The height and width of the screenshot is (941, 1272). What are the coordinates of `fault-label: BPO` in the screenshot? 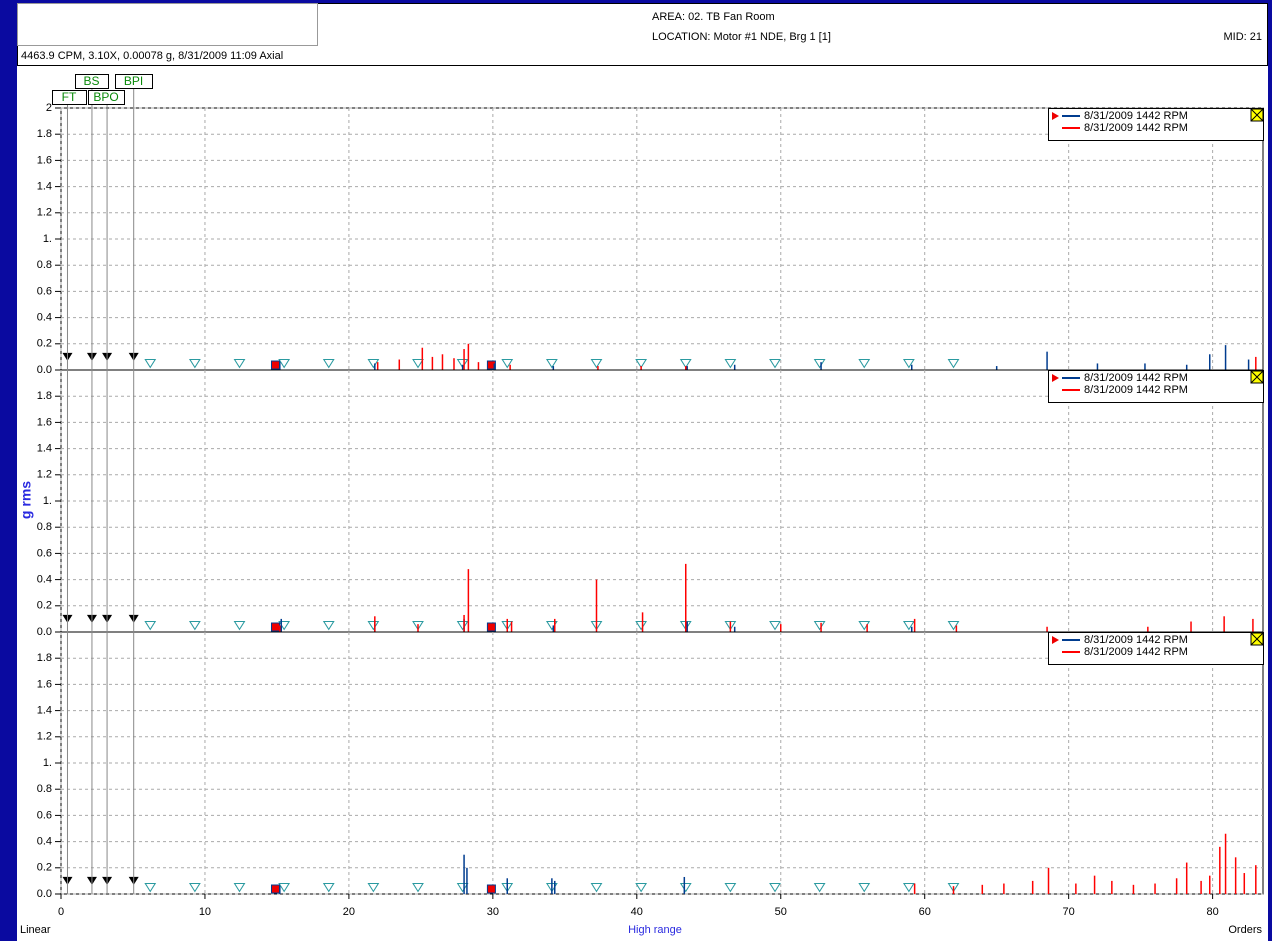 It's located at (105, 97).